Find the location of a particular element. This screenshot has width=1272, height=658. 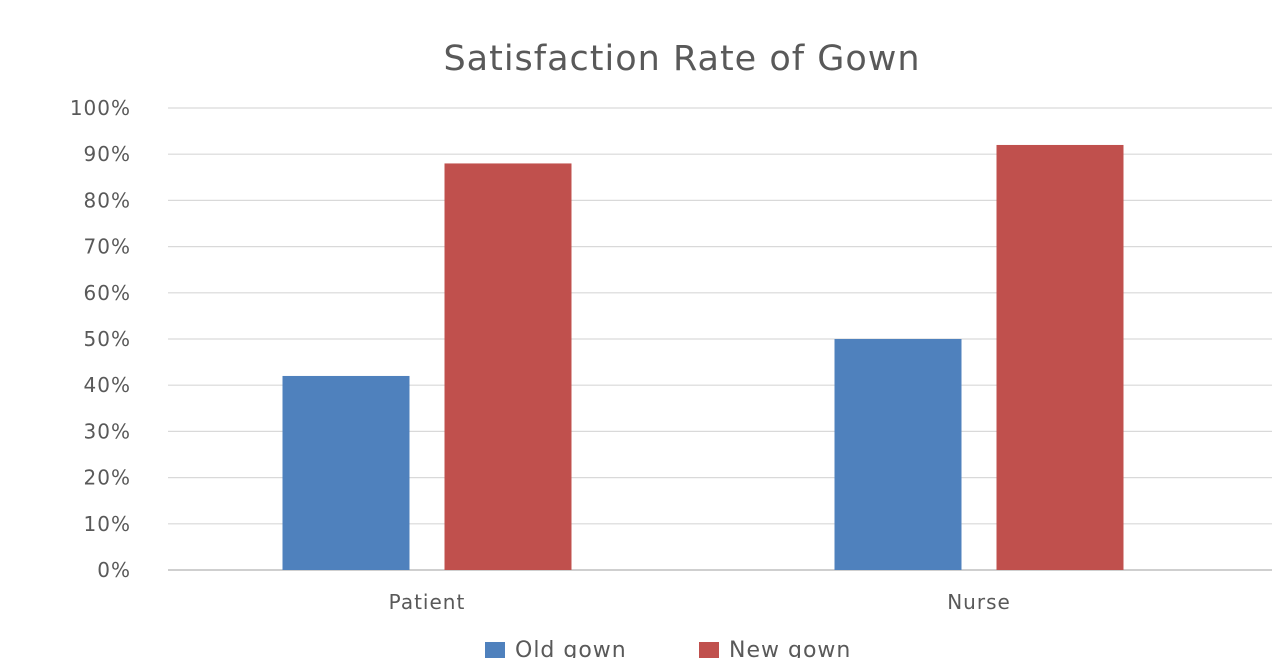

y-tick-label: 70% is located at coordinates (107, 247).